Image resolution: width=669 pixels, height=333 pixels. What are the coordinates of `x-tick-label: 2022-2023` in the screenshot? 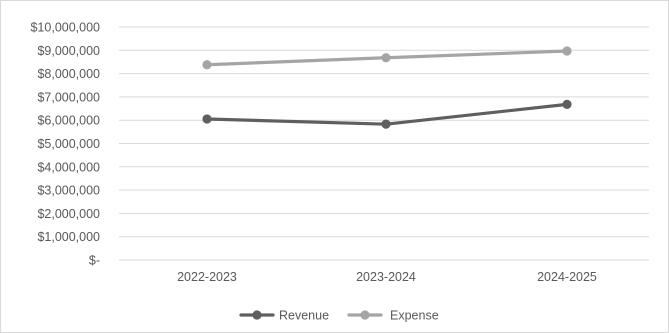 It's located at (207, 277).